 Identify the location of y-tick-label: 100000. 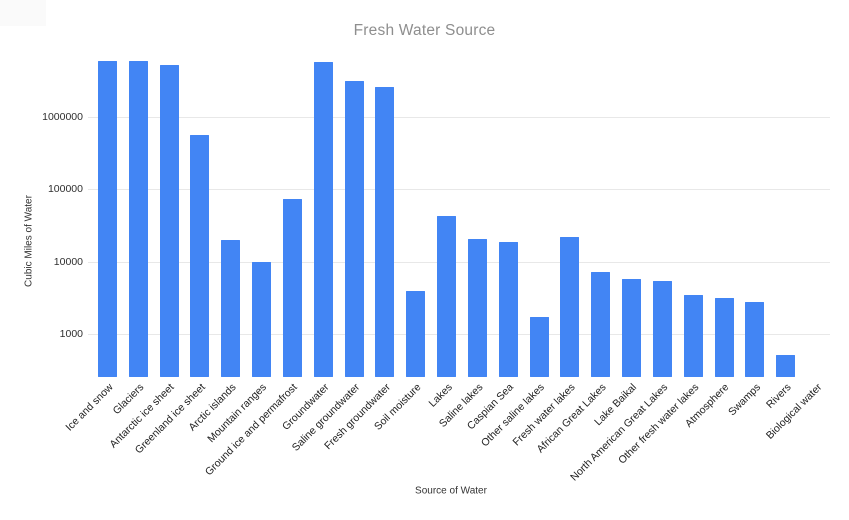
(65, 189).